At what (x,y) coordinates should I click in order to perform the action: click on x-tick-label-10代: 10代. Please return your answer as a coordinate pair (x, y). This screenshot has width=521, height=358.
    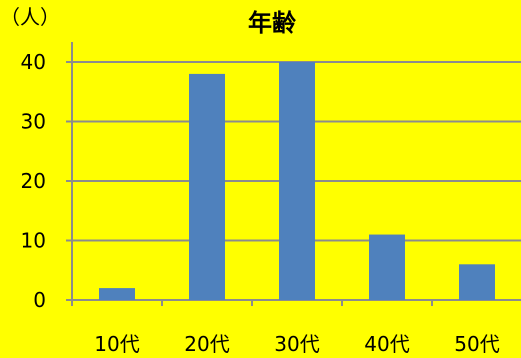
    Looking at the image, I should click on (116, 344).